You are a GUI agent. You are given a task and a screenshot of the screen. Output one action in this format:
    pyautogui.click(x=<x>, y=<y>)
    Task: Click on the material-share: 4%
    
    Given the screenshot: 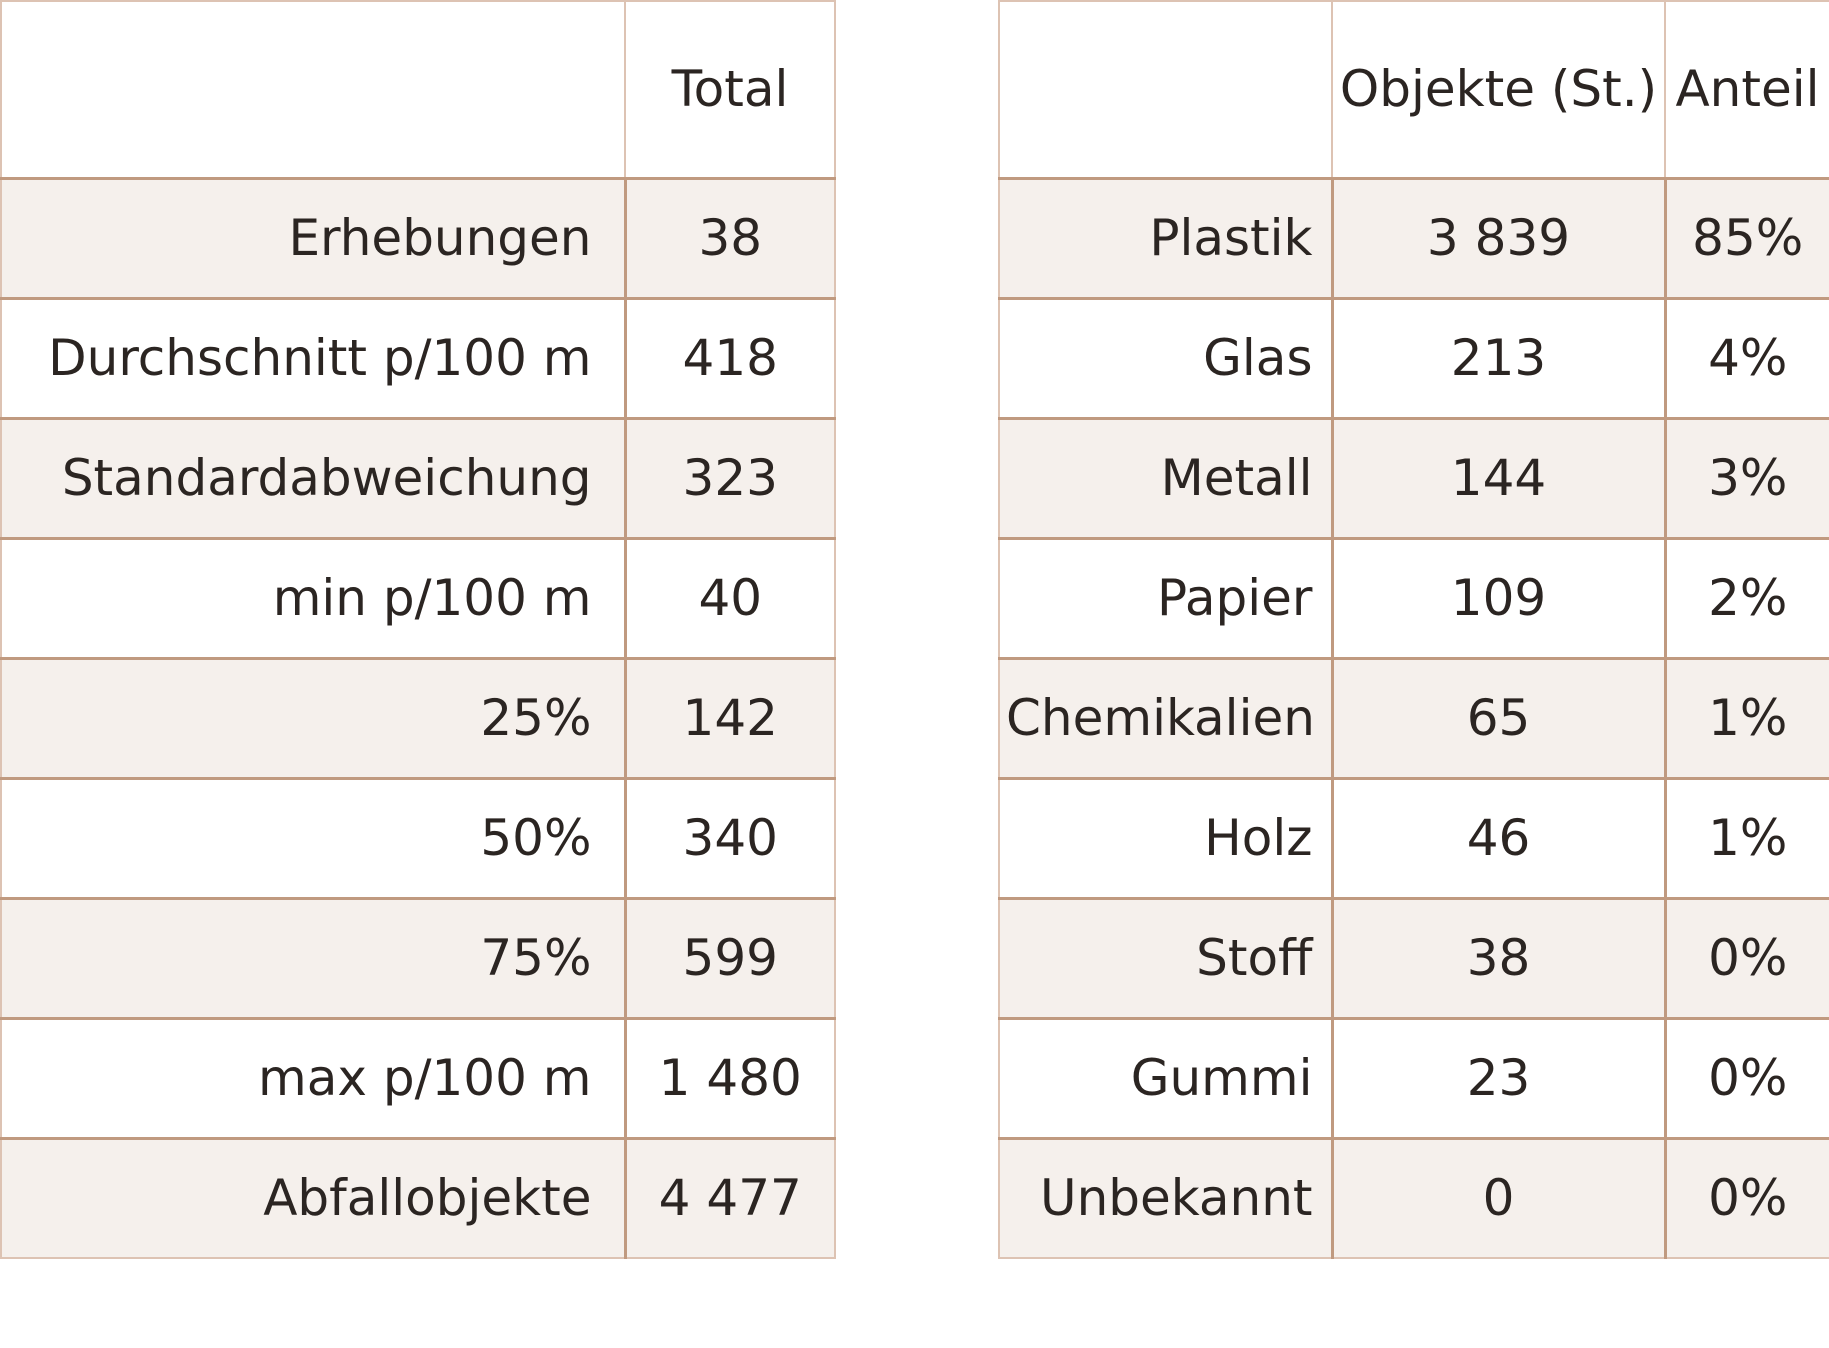 What is the action you would take?
    pyautogui.click(x=1746, y=358)
    